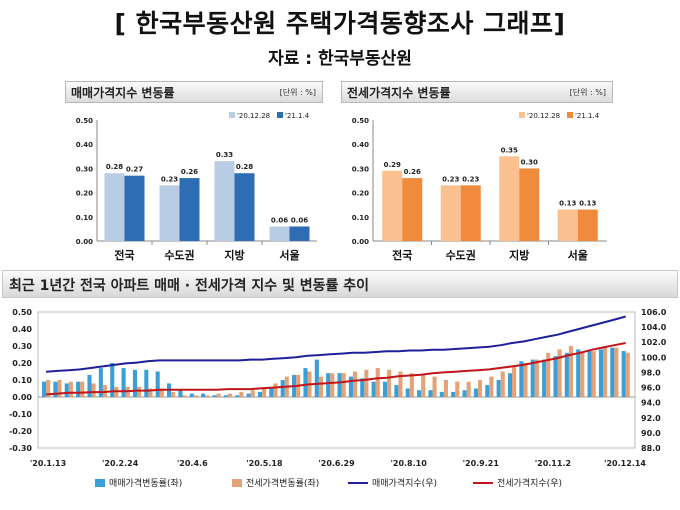 The image size is (680, 510). I want to click on trend-legend-label: 전세가격변동률(좌), so click(282, 483).